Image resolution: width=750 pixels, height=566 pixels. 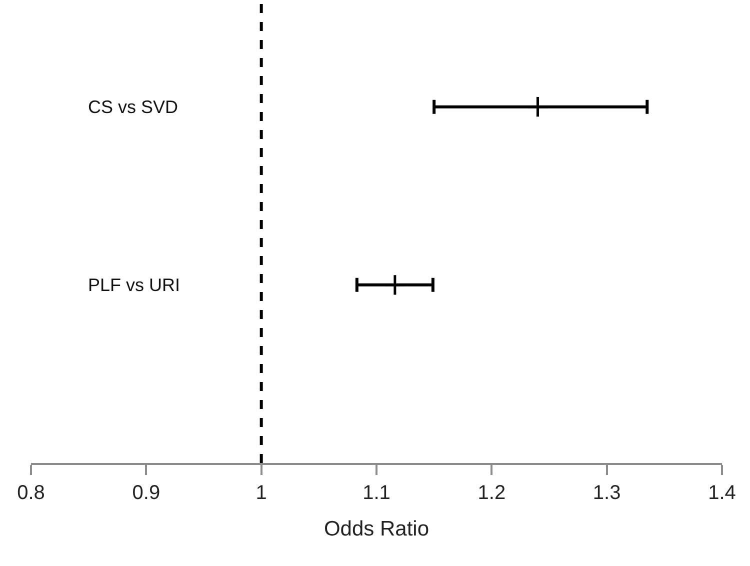 What do you see at coordinates (492, 493) in the screenshot?
I see `x-tick-label: 1.2` at bounding box center [492, 493].